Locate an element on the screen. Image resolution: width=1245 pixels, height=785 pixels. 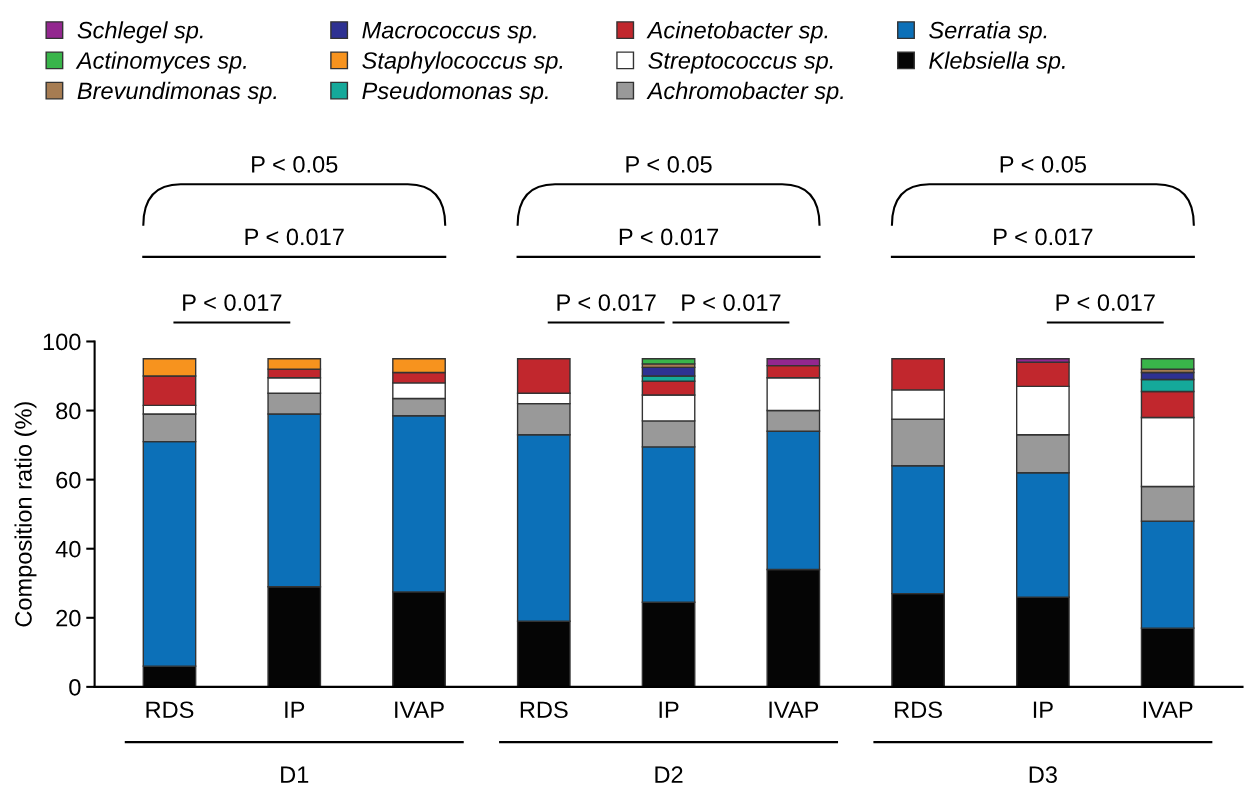
y-tick-label: 100 is located at coordinates (62, 342).